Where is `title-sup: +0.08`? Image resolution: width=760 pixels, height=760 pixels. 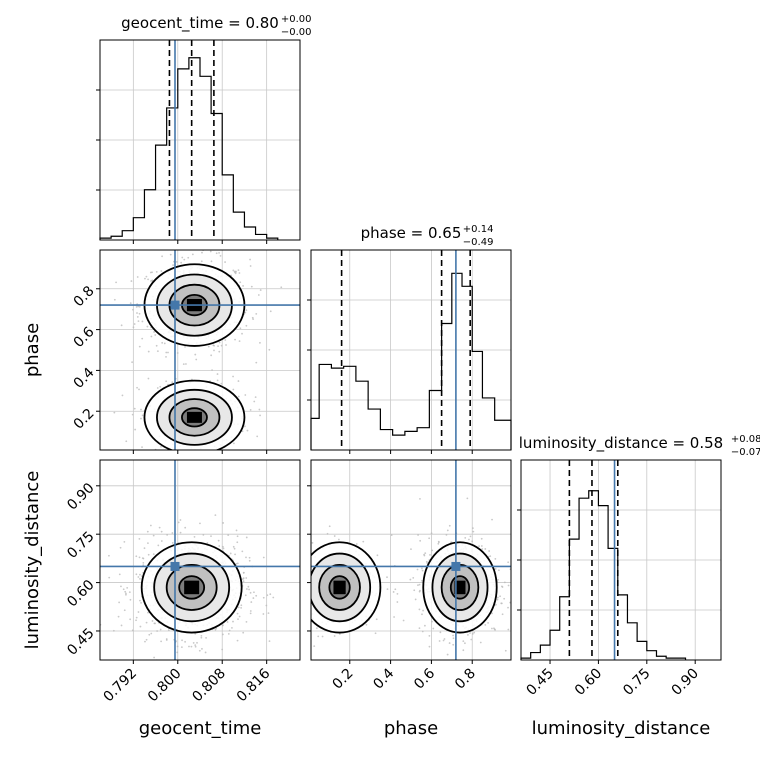 title-sup: +0.08 is located at coordinates (745, 439).